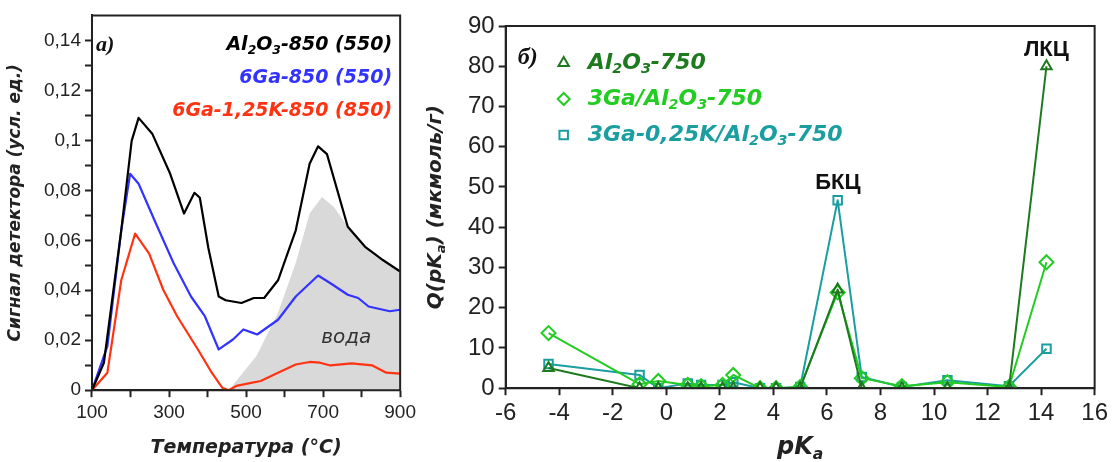 The image size is (1112, 462). Describe the element at coordinates (481, 185) in the screenshot. I see `y-tick-label: 50` at that location.